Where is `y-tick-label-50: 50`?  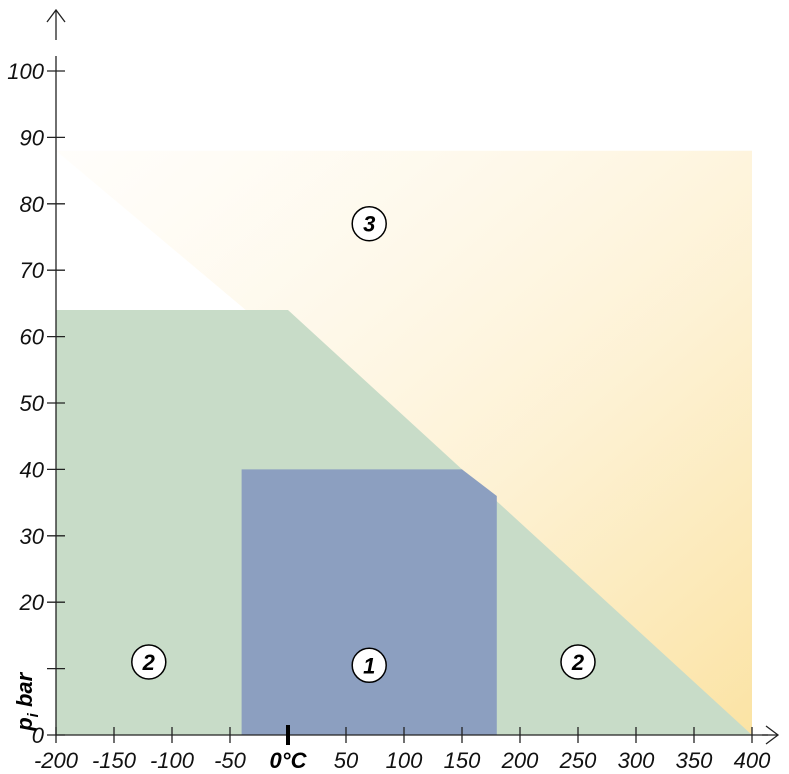 y-tick-label-50: 50 is located at coordinates (32, 403).